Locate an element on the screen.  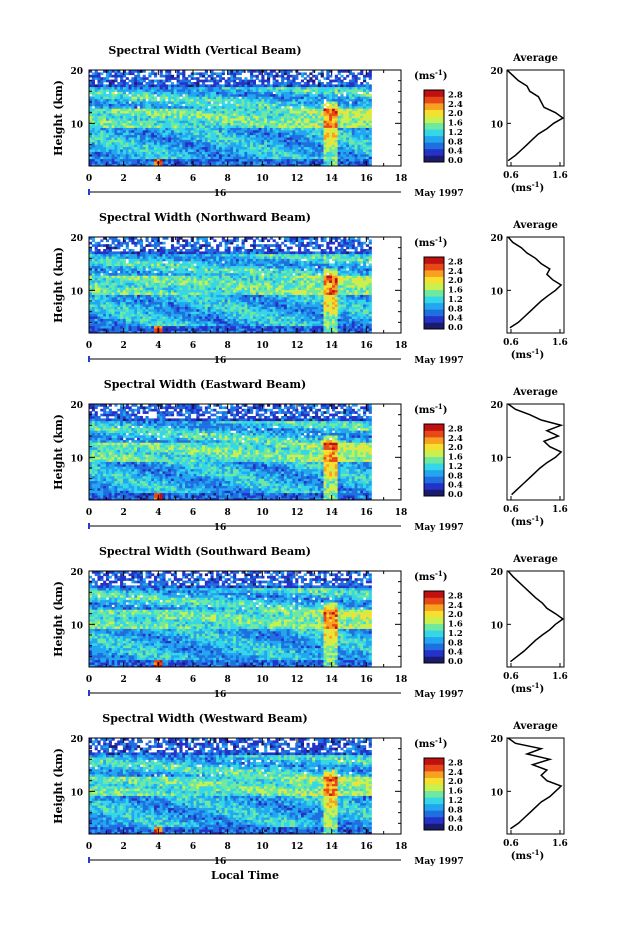
avg-x-label: (ms-1) is located at coordinates (527, 354).